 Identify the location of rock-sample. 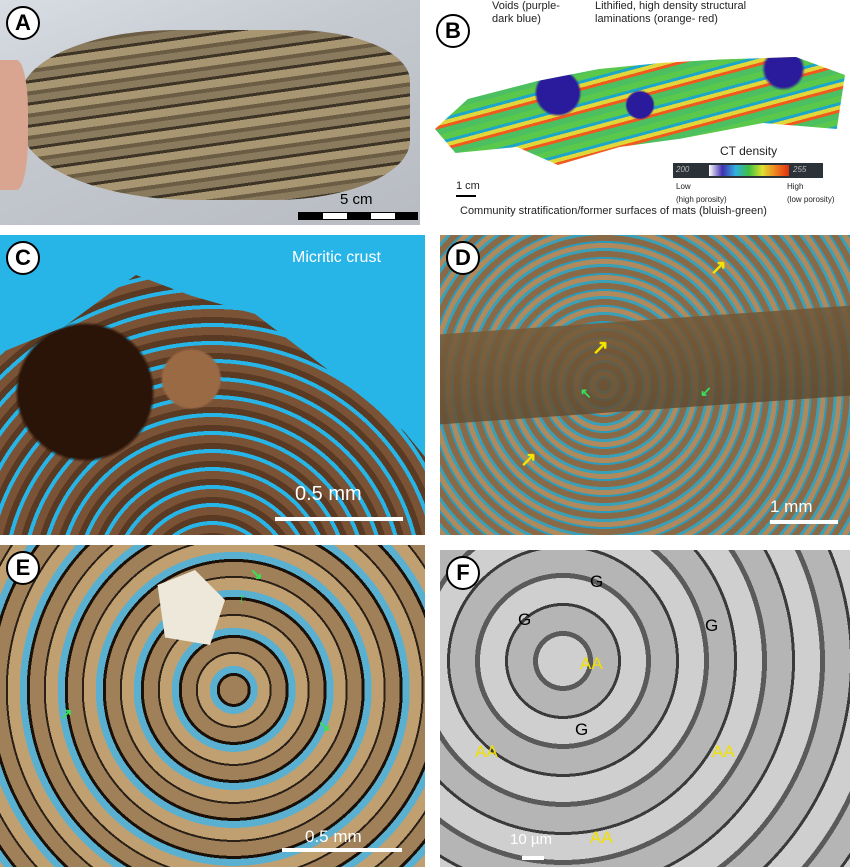
(215, 115).